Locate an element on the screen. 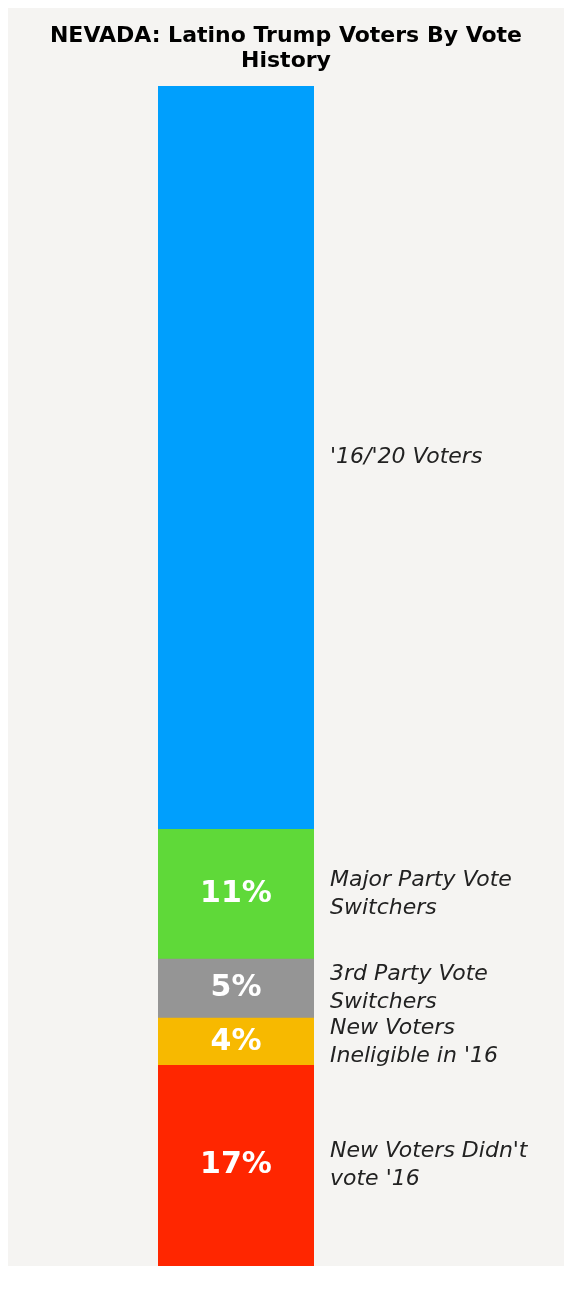 The height and width of the screenshot is (1296, 572). data-label: 4% is located at coordinates (236, 1039).